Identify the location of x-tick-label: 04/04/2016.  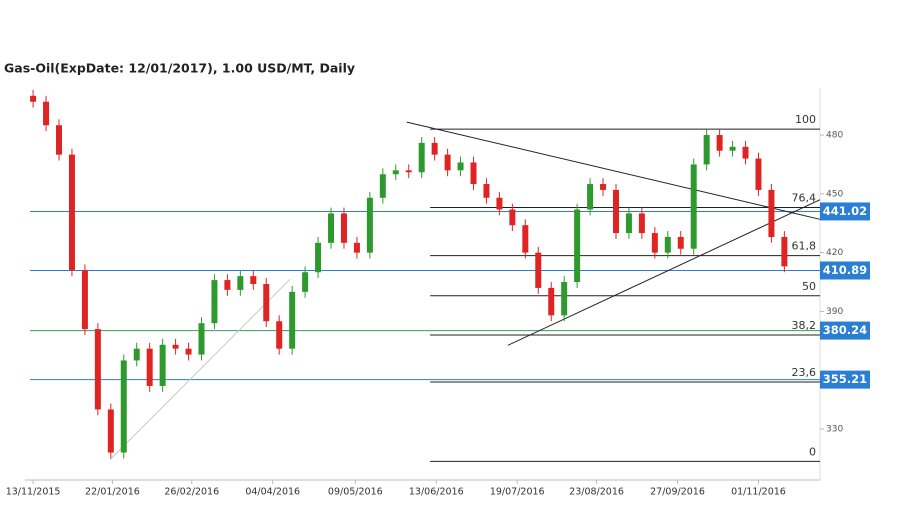
(272, 492).